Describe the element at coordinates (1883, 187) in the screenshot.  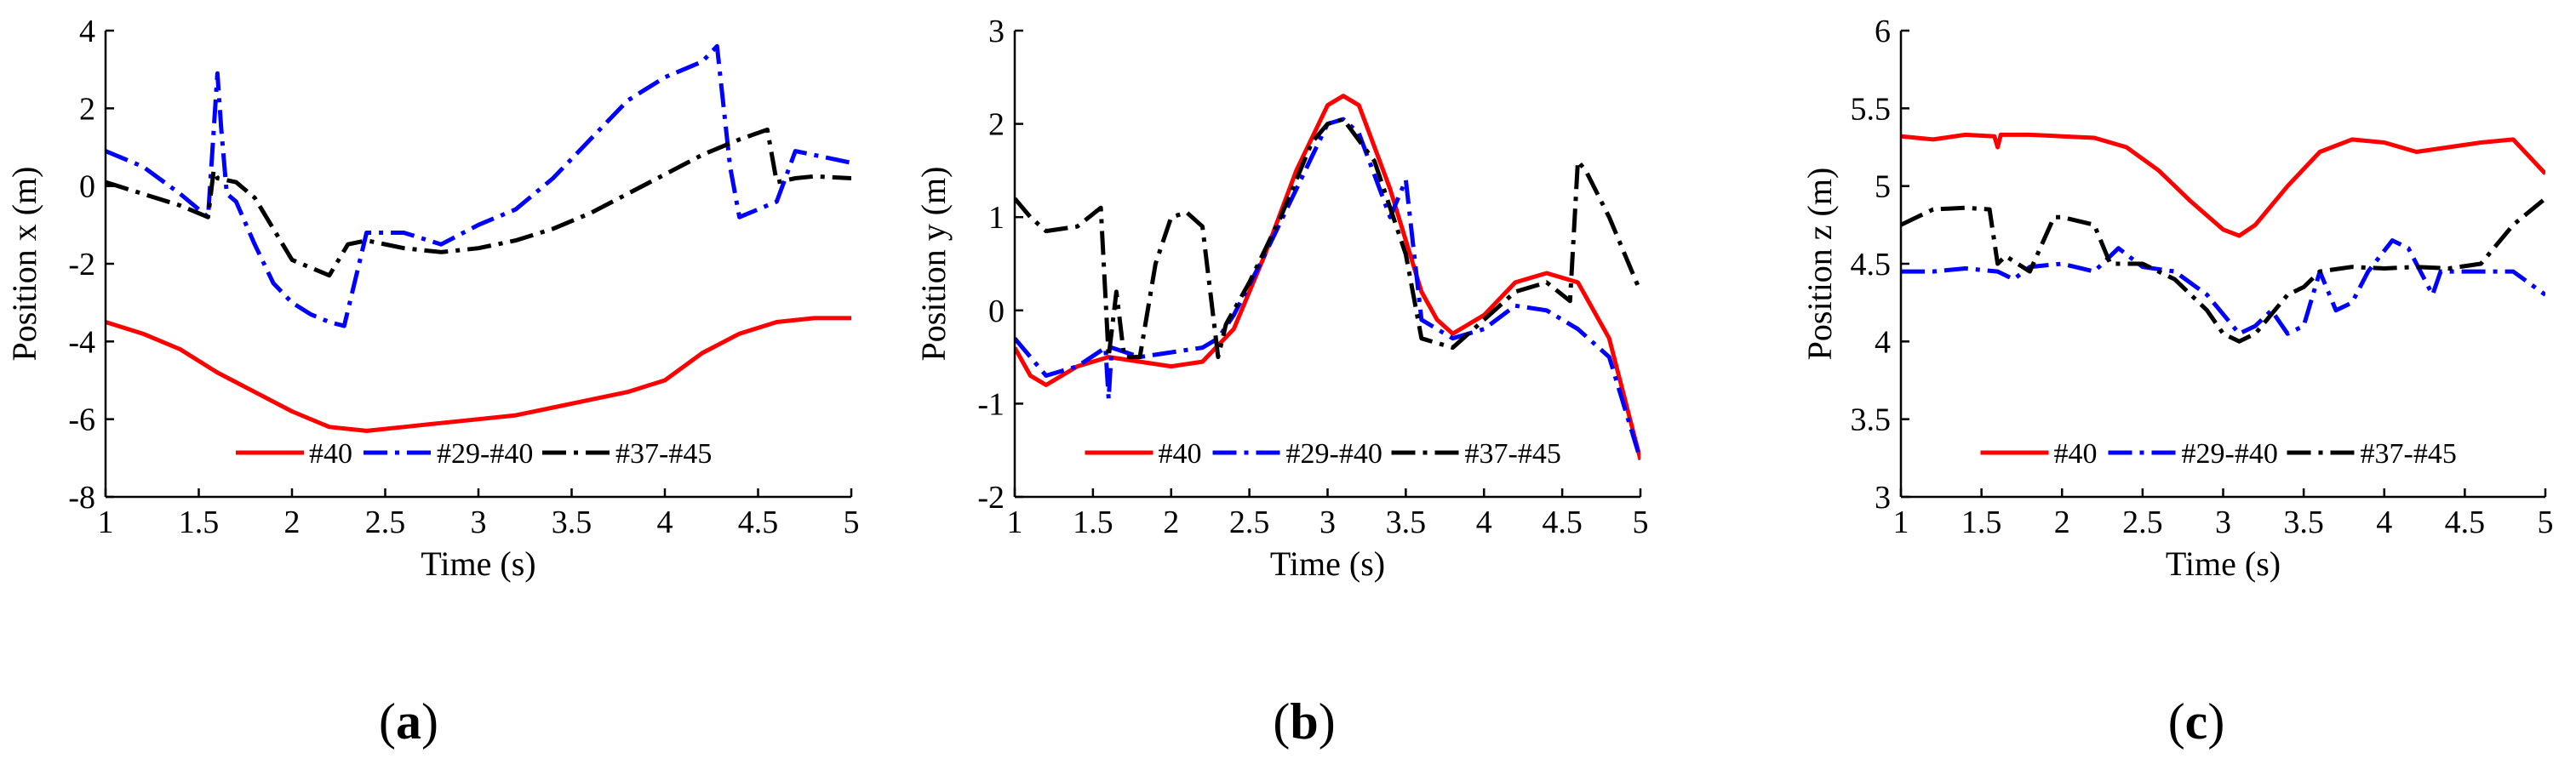
I see `y-tick-label: 5` at that location.